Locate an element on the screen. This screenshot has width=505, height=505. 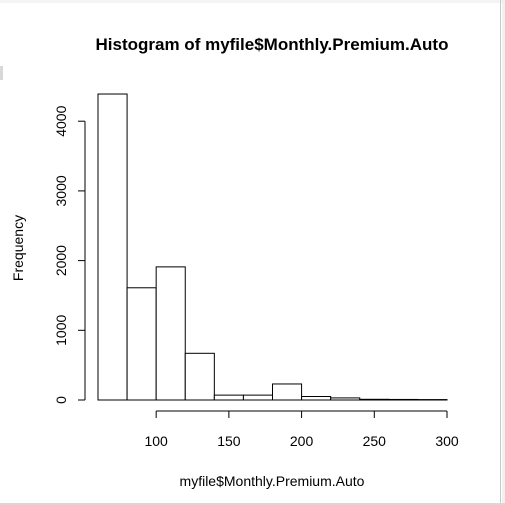
x-tick-label-1: 150 is located at coordinates (229, 441).